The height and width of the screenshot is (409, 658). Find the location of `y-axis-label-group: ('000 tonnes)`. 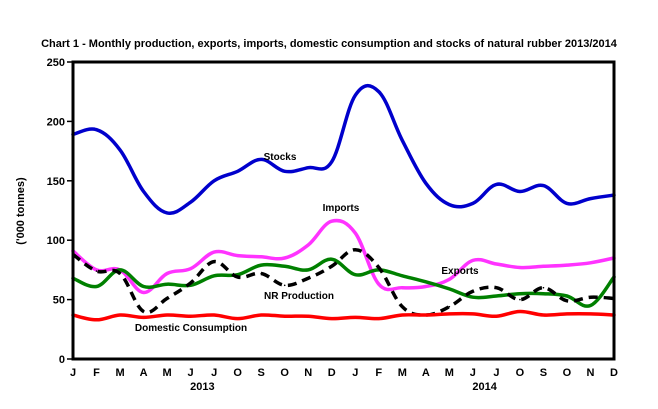

y-axis-label-group: ('000 tonnes) is located at coordinates (21, 211).